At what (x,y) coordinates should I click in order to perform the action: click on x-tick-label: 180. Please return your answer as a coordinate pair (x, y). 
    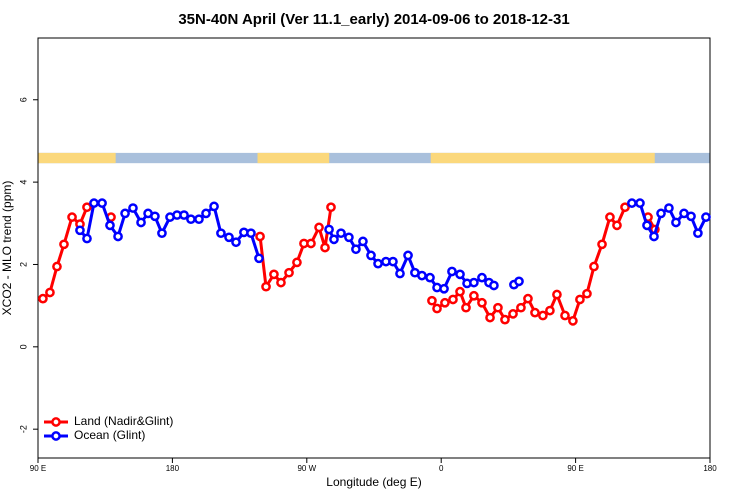
    Looking at the image, I should click on (173, 468).